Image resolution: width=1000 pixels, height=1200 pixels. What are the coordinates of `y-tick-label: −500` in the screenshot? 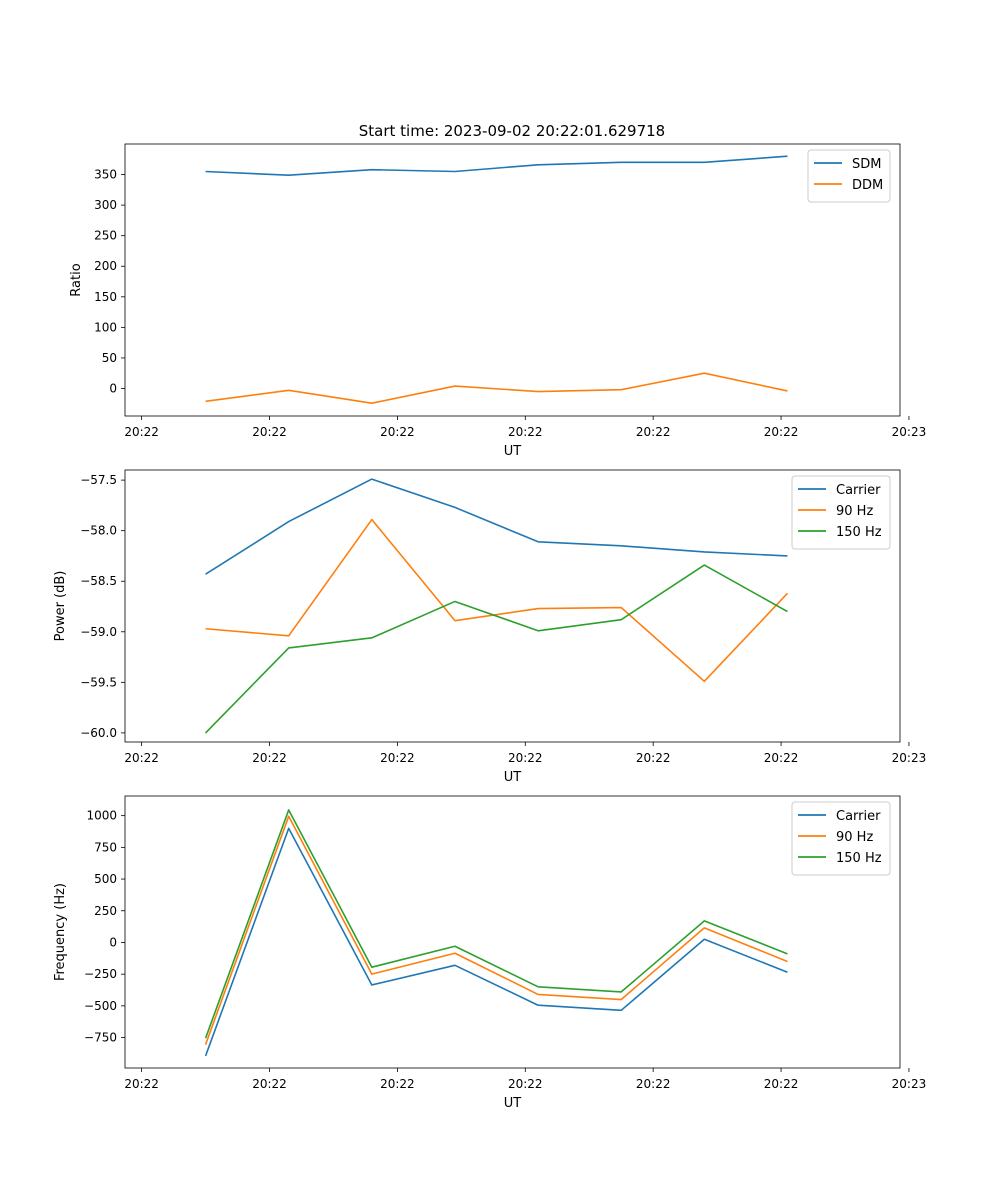 It's located at (100, 1006).